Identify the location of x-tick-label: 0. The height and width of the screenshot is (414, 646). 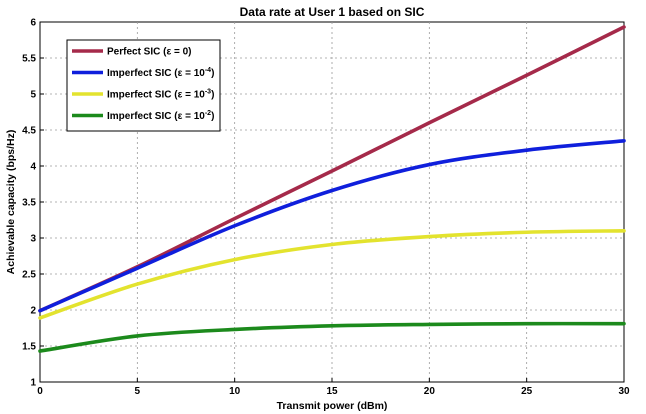
(40, 391).